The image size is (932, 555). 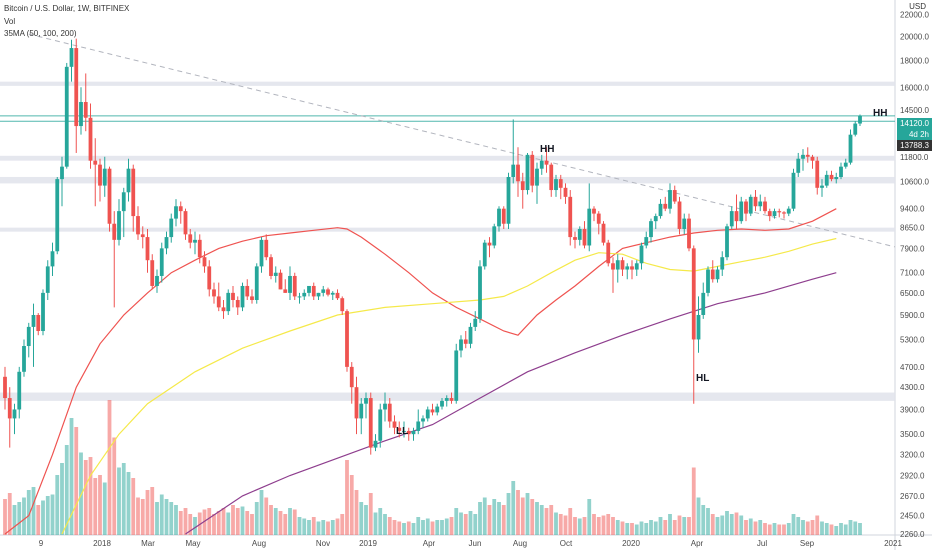 I want to click on last-price-tag: 14120.0, so click(x=914, y=123).